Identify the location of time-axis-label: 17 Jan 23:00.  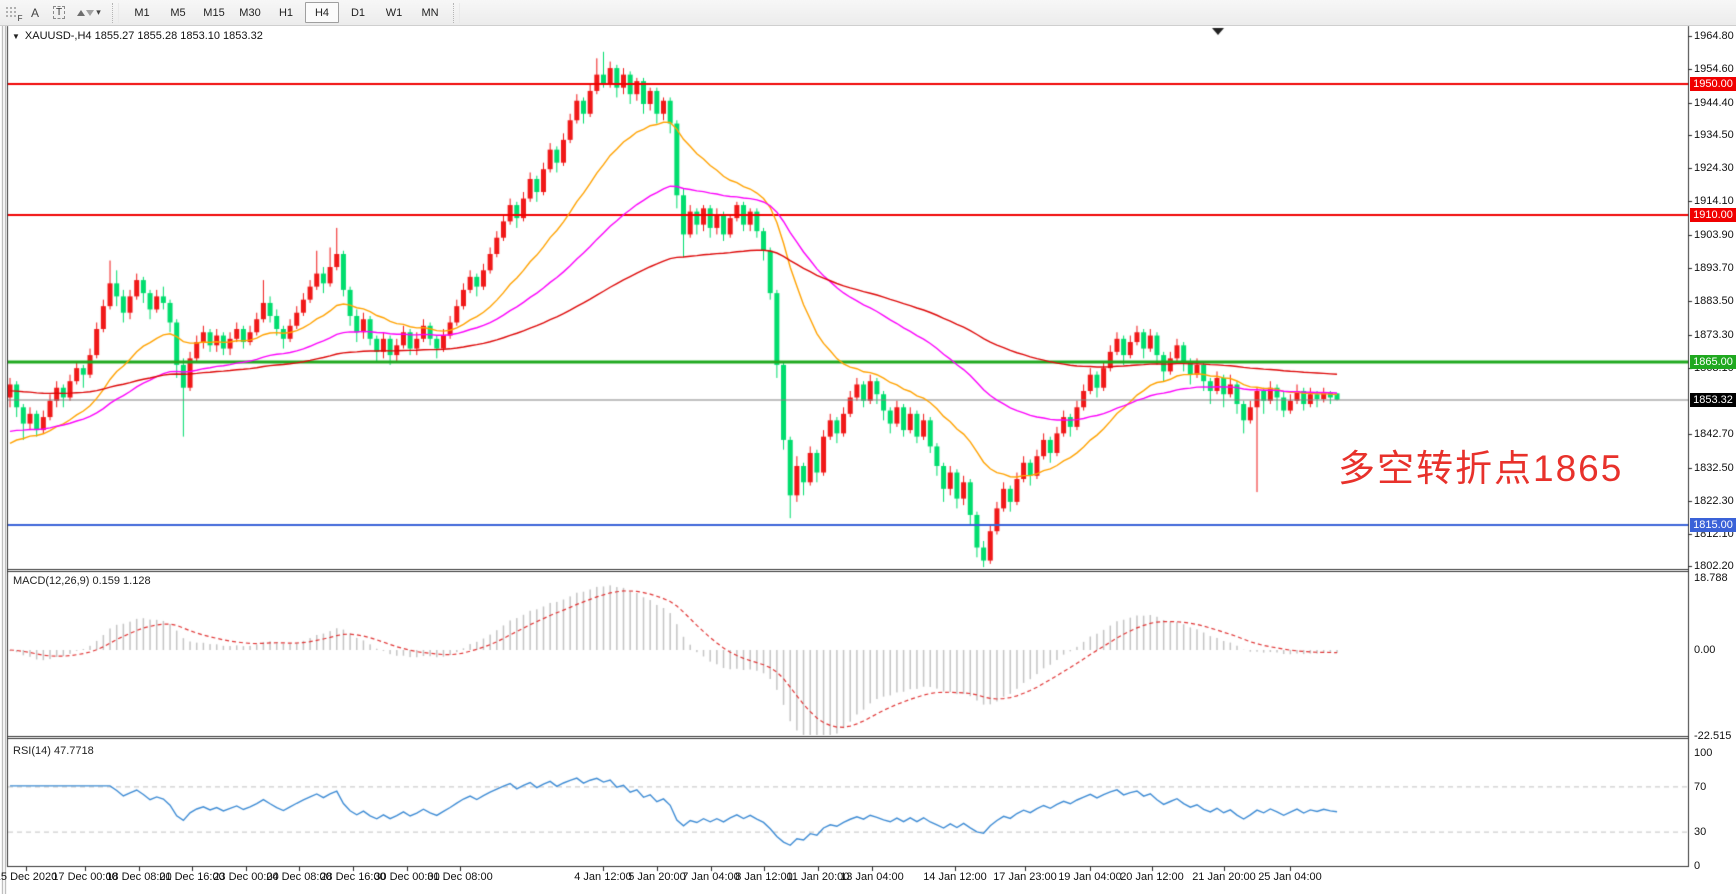
(1025, 877).